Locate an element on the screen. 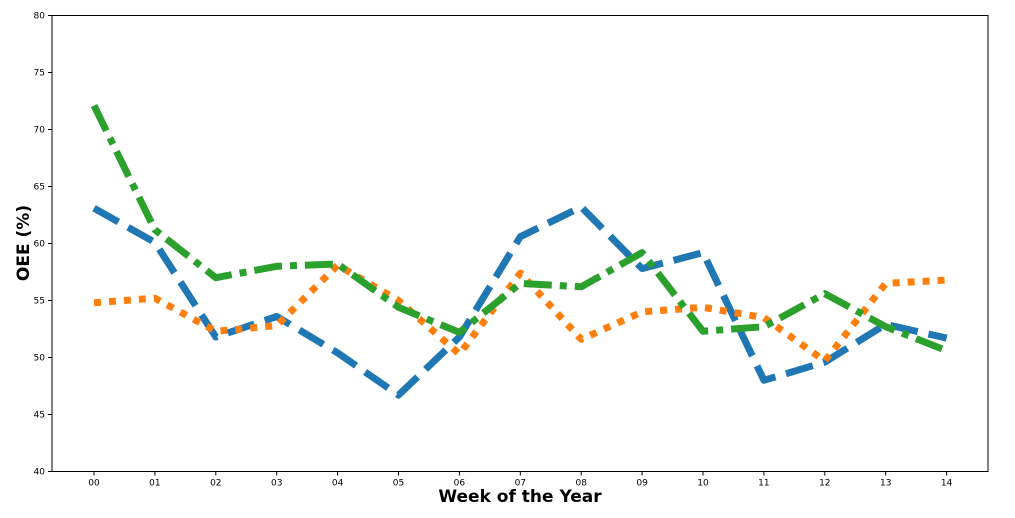 The height and width of the screenshot is (518, 1015). y-axis: 40 45 50 55 60 65 70 75 80 is located at coordinates (43, 245).